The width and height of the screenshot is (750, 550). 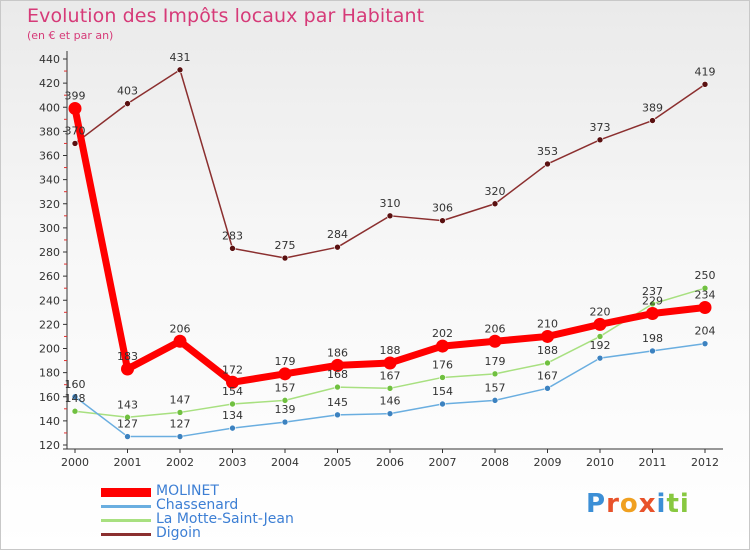 What do you see at coordinates (126, 492) in the screenshot?
I see `legend-swatch-molinet` at bounding box center [126, 492].